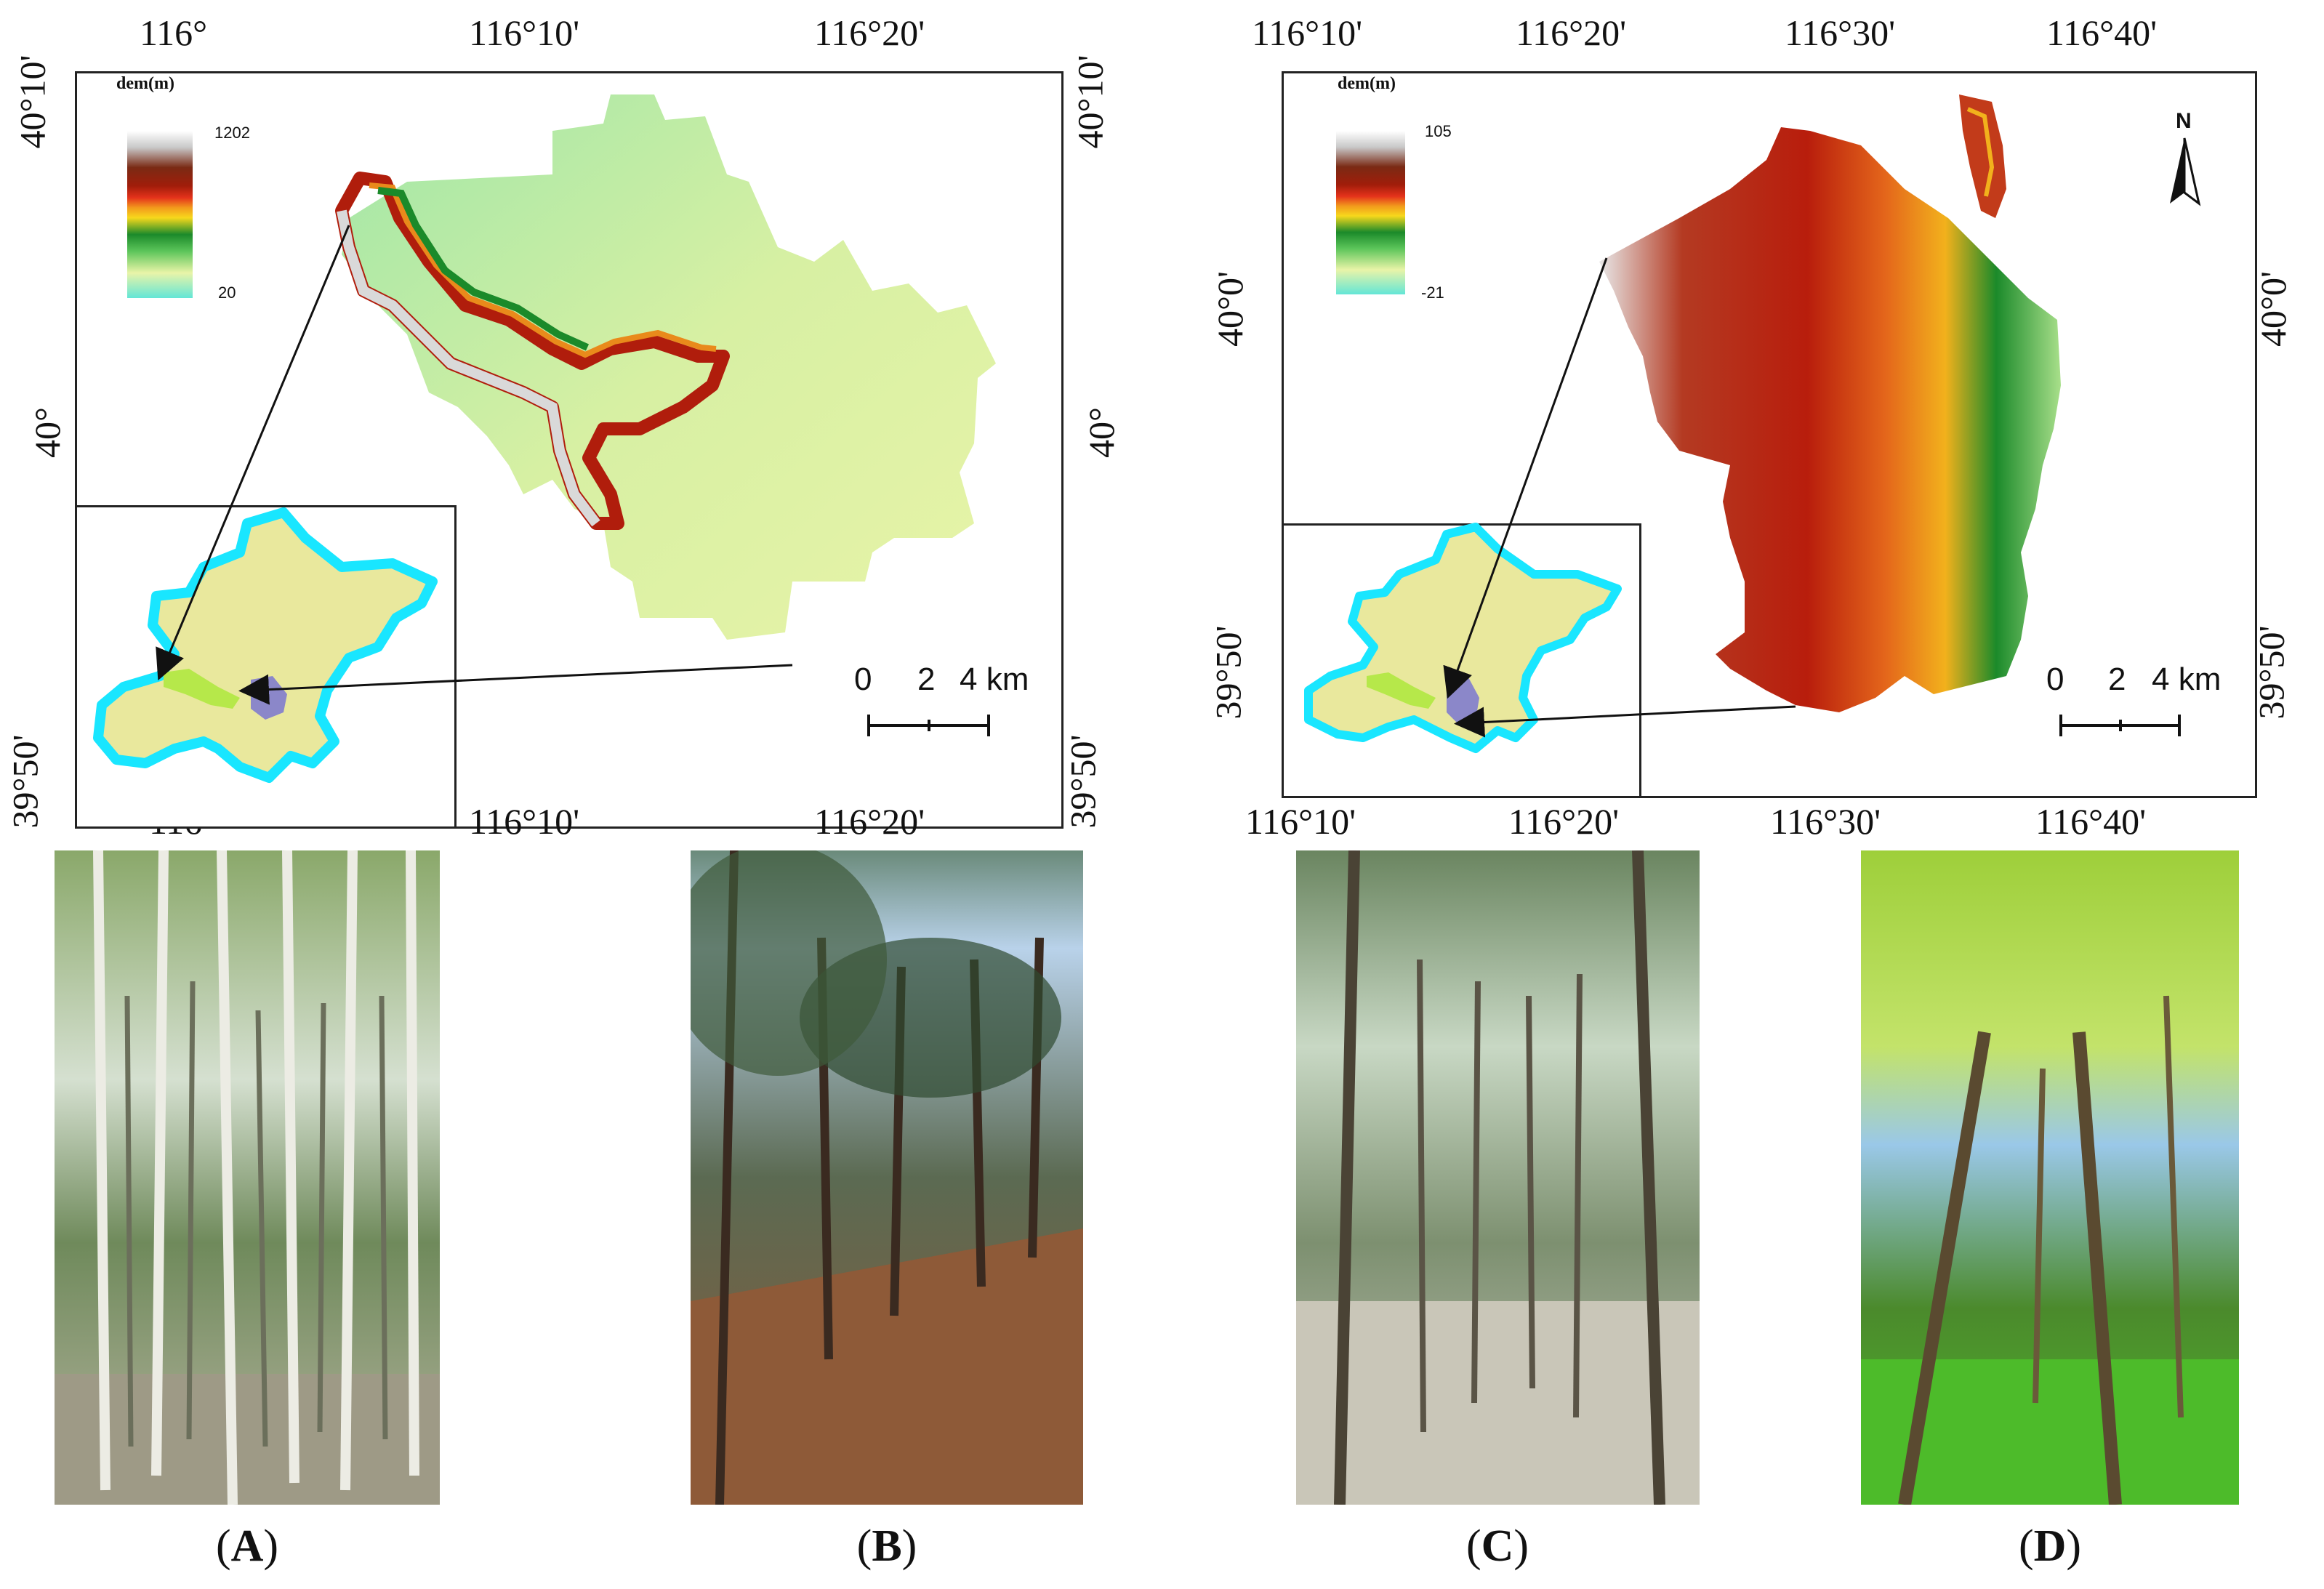 The width and height of the screenshot is (2324, 1589). I want to click on right-scale-label-1: 2, so click(2117, 679).